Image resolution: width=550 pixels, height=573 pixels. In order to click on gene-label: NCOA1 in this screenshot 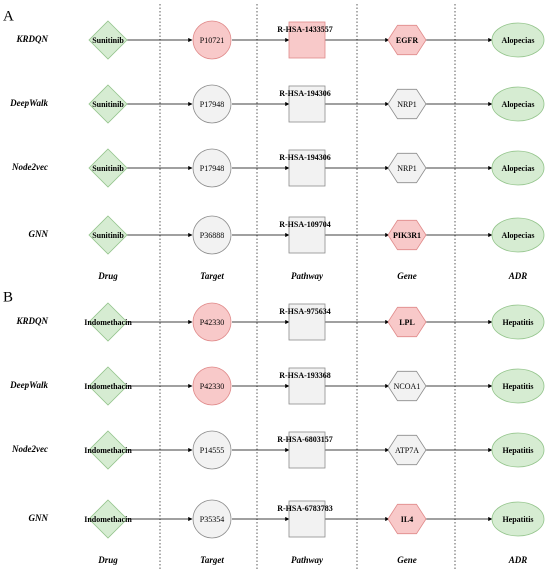, I will do `click(407, 386)`.